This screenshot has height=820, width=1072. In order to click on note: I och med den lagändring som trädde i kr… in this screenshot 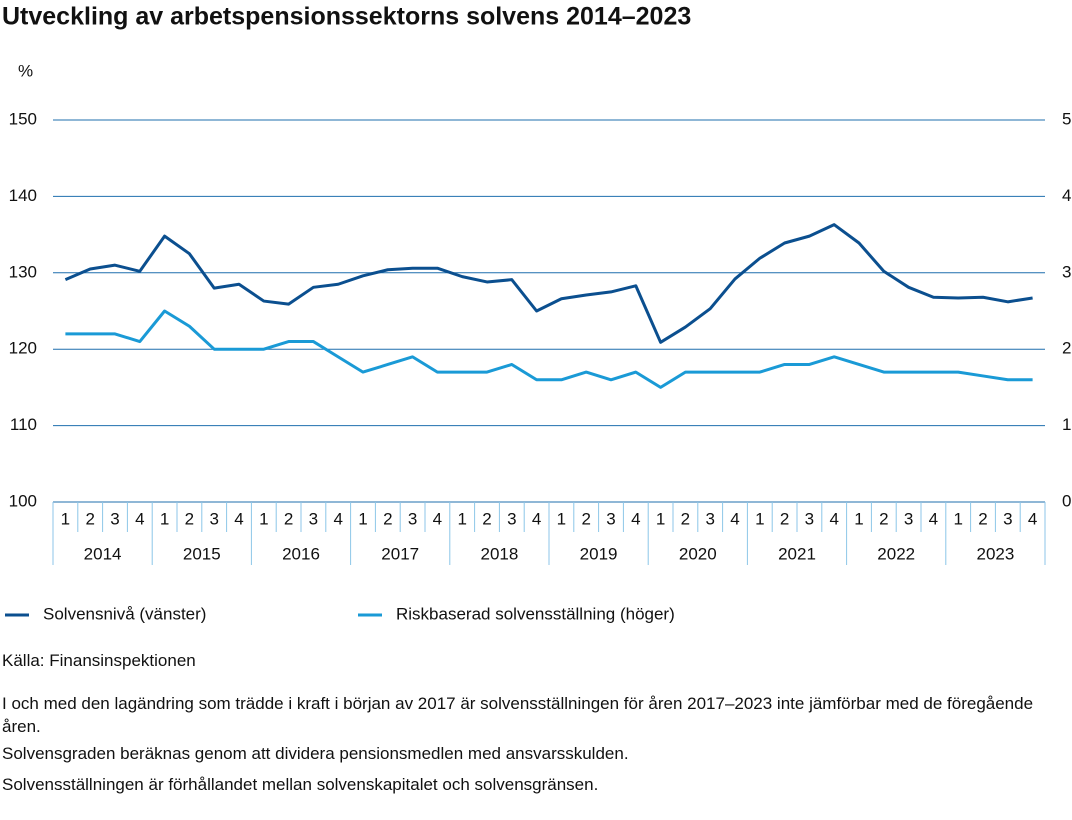, I will do `click(518, 715)`.